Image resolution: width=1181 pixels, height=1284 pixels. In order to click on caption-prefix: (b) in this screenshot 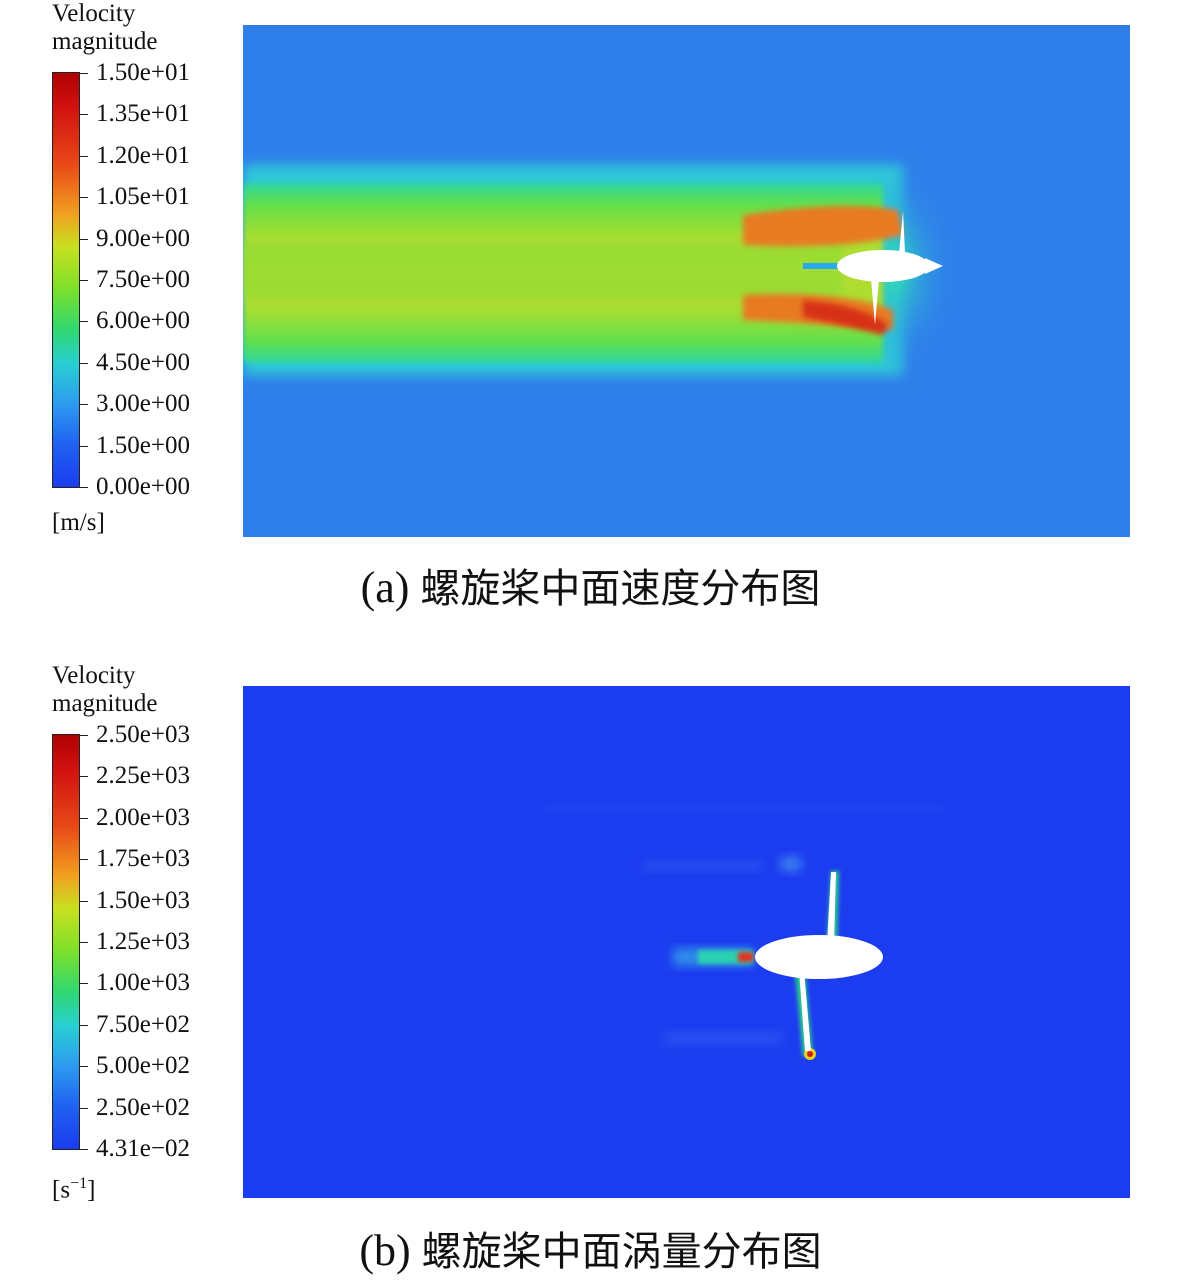, I will do `click(385, 1250)`.